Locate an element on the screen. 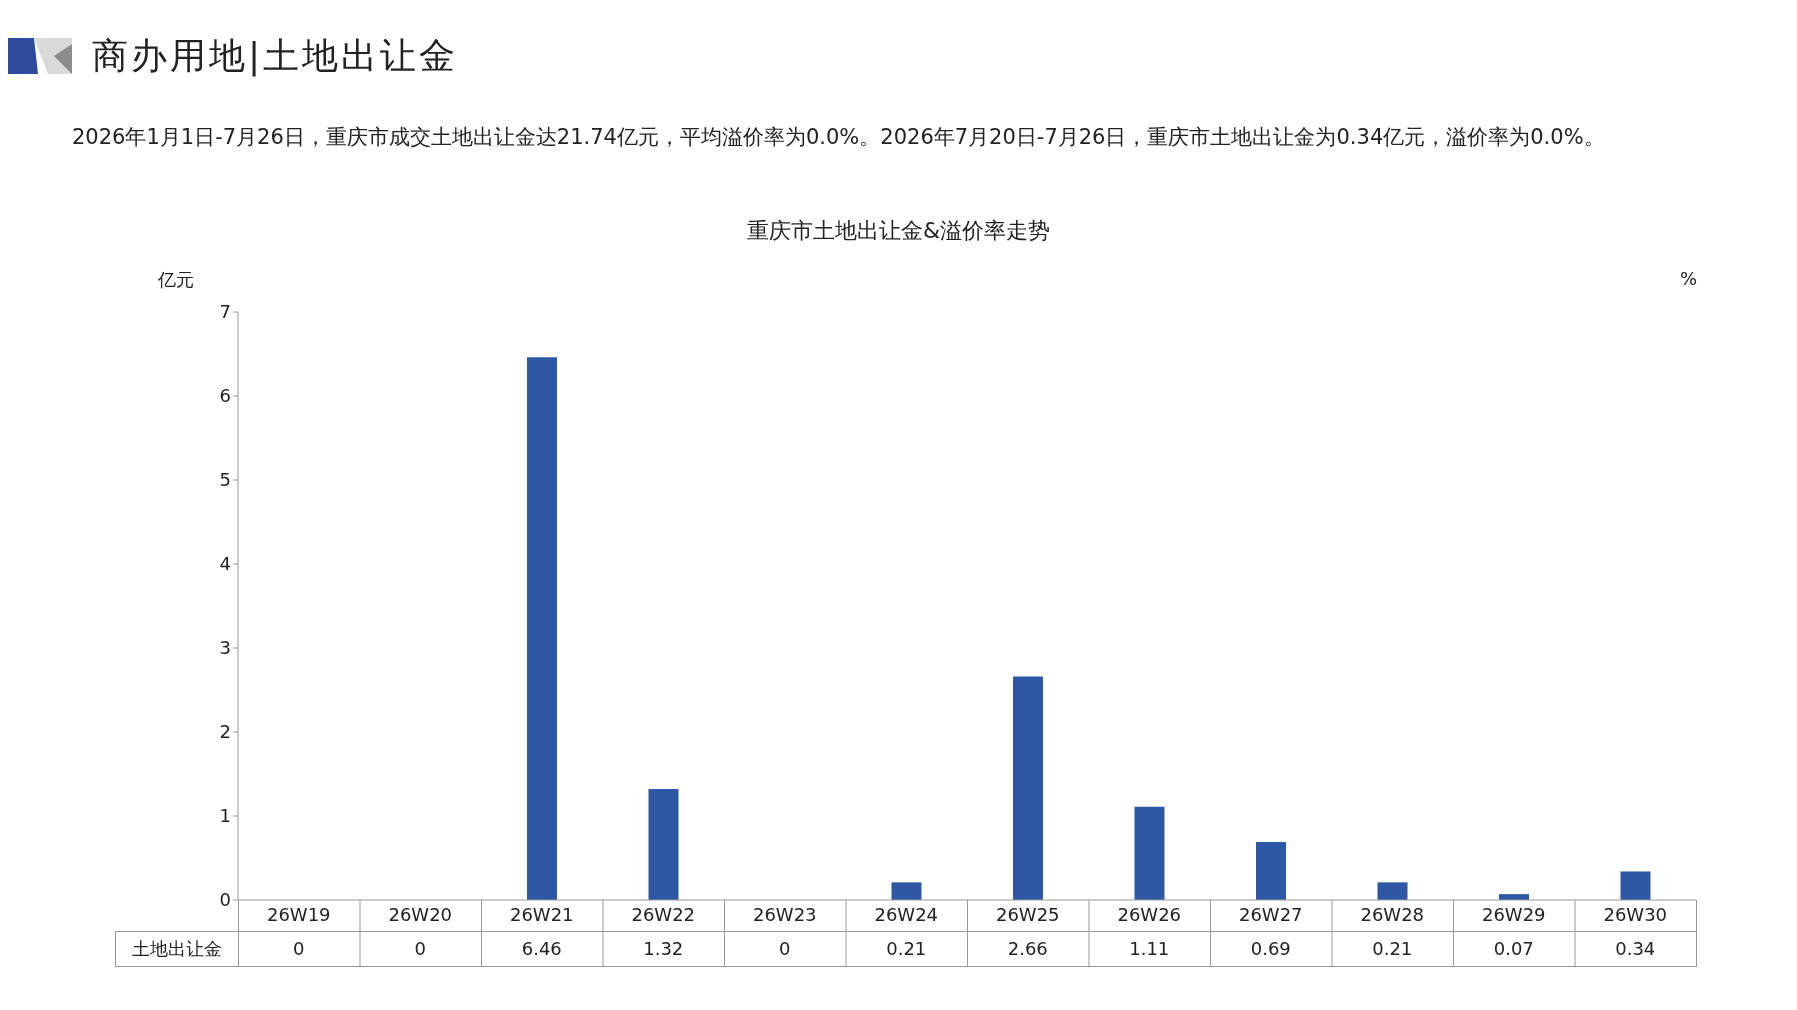 The width and height of the screenshot is (1797, 1010). y-tick-label: 4 is located at coordinates (225, 564).